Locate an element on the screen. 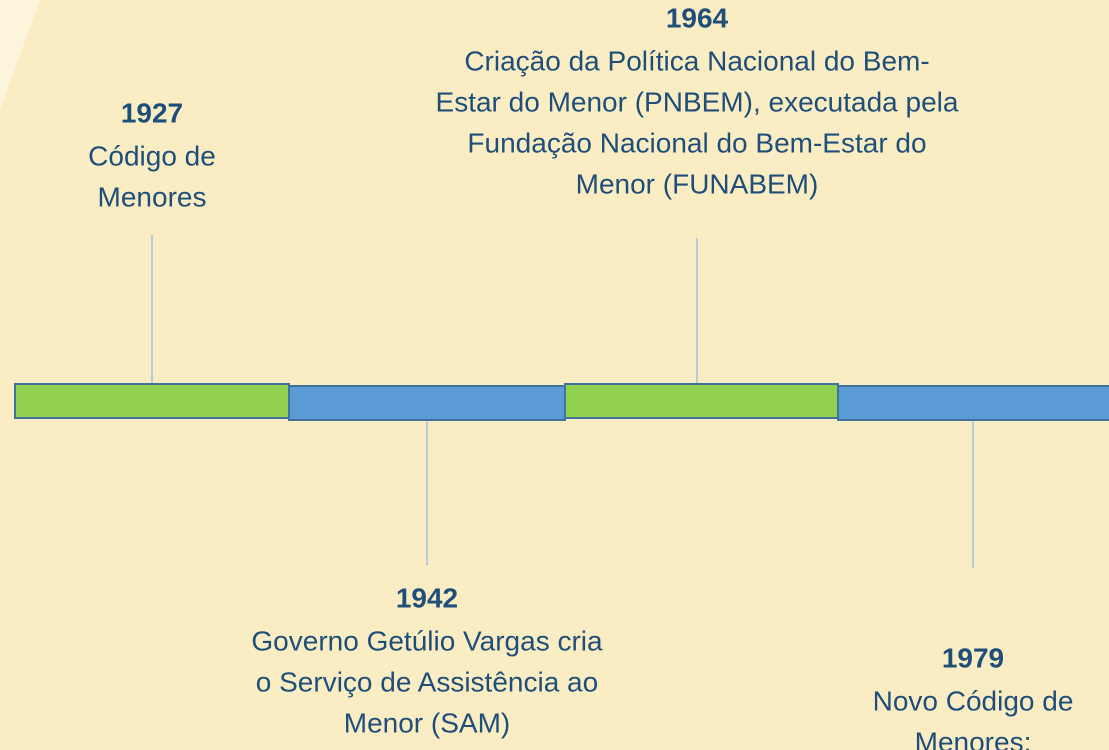 Image resolution: width=1109 pixels, height=750 pixels. event-text: Criação da Política Nacional do Bem- is located at coordinates (696, 60).